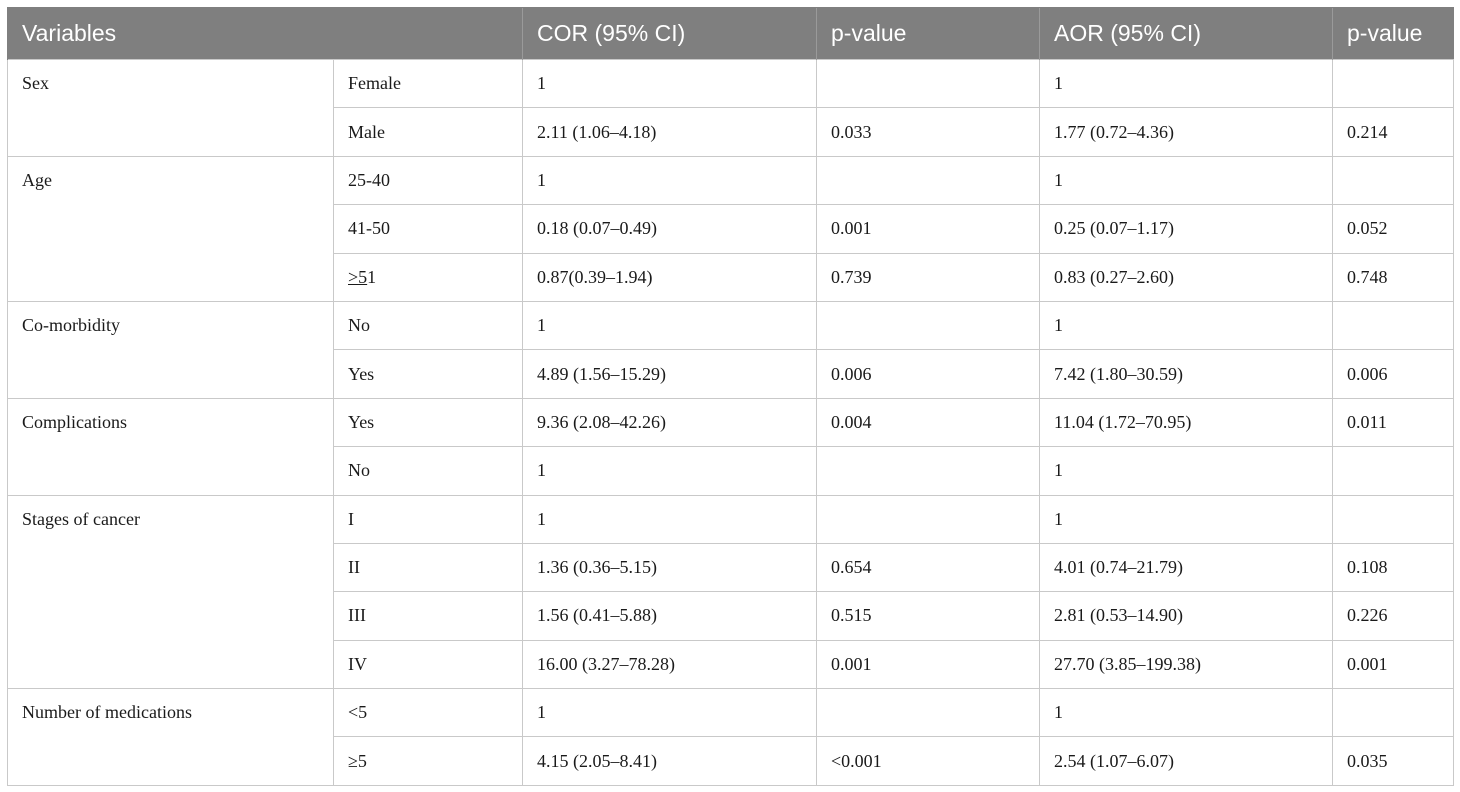  I want to click on p-value-cell: <0.001, so click(928, 761).